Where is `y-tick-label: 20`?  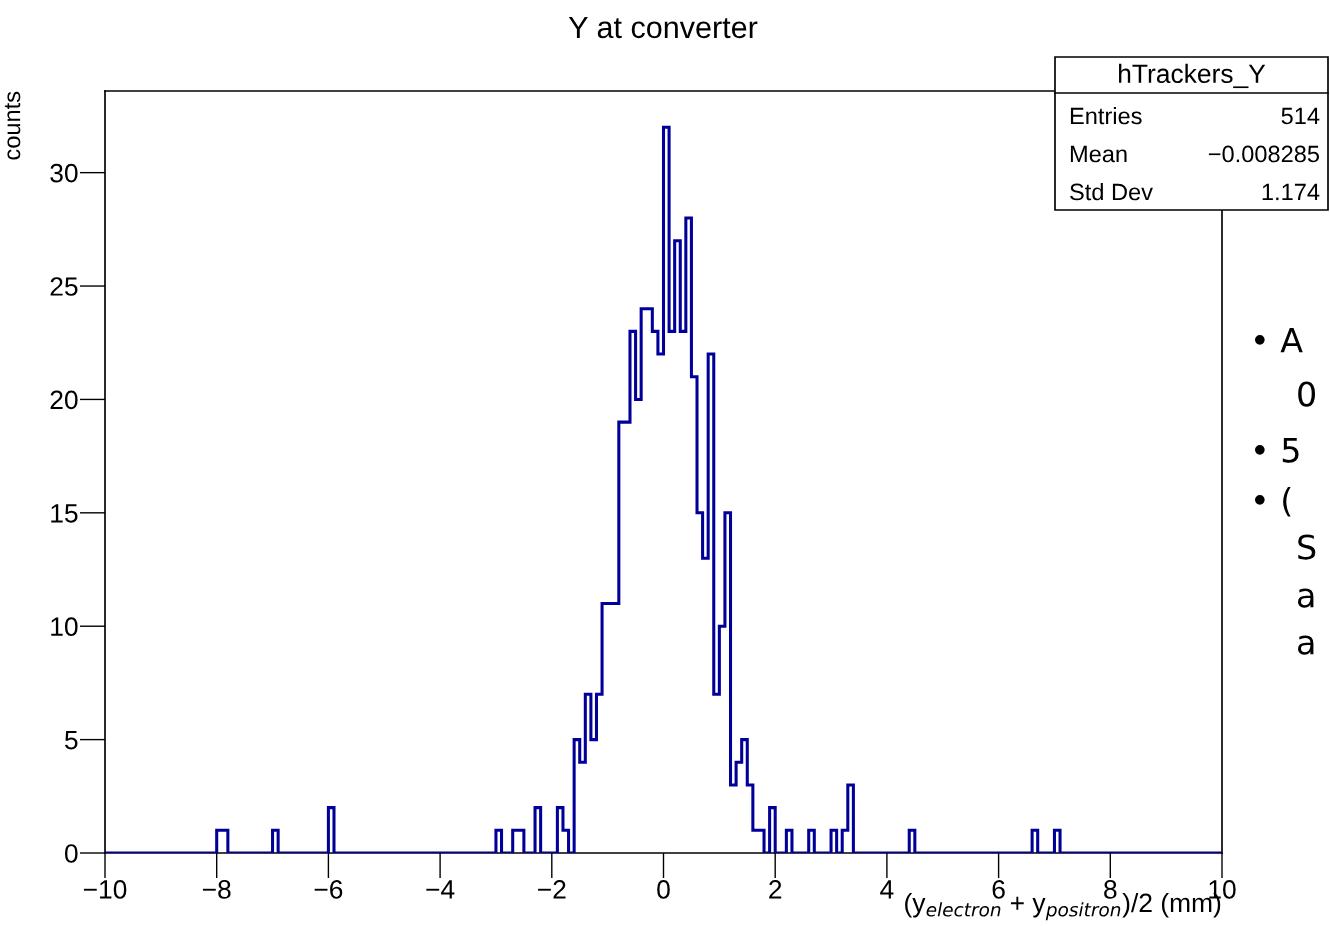 y-tick-label: 20 is located at coordinates (64, 400).